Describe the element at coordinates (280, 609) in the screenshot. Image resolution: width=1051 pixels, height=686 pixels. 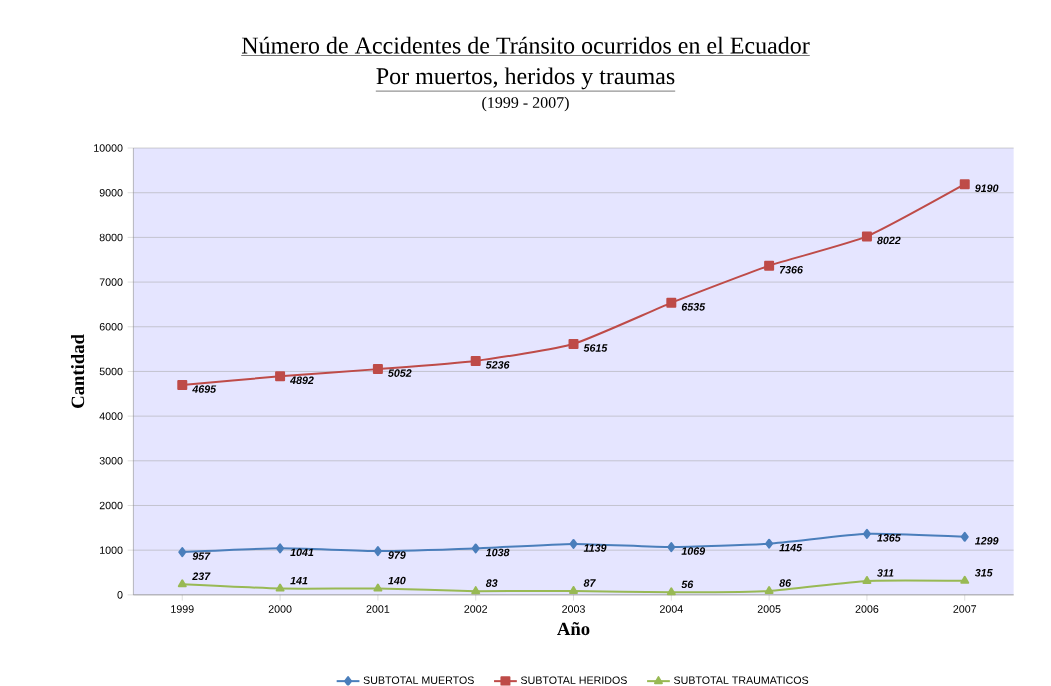
I see `x-tick-label: 2000` at that location.